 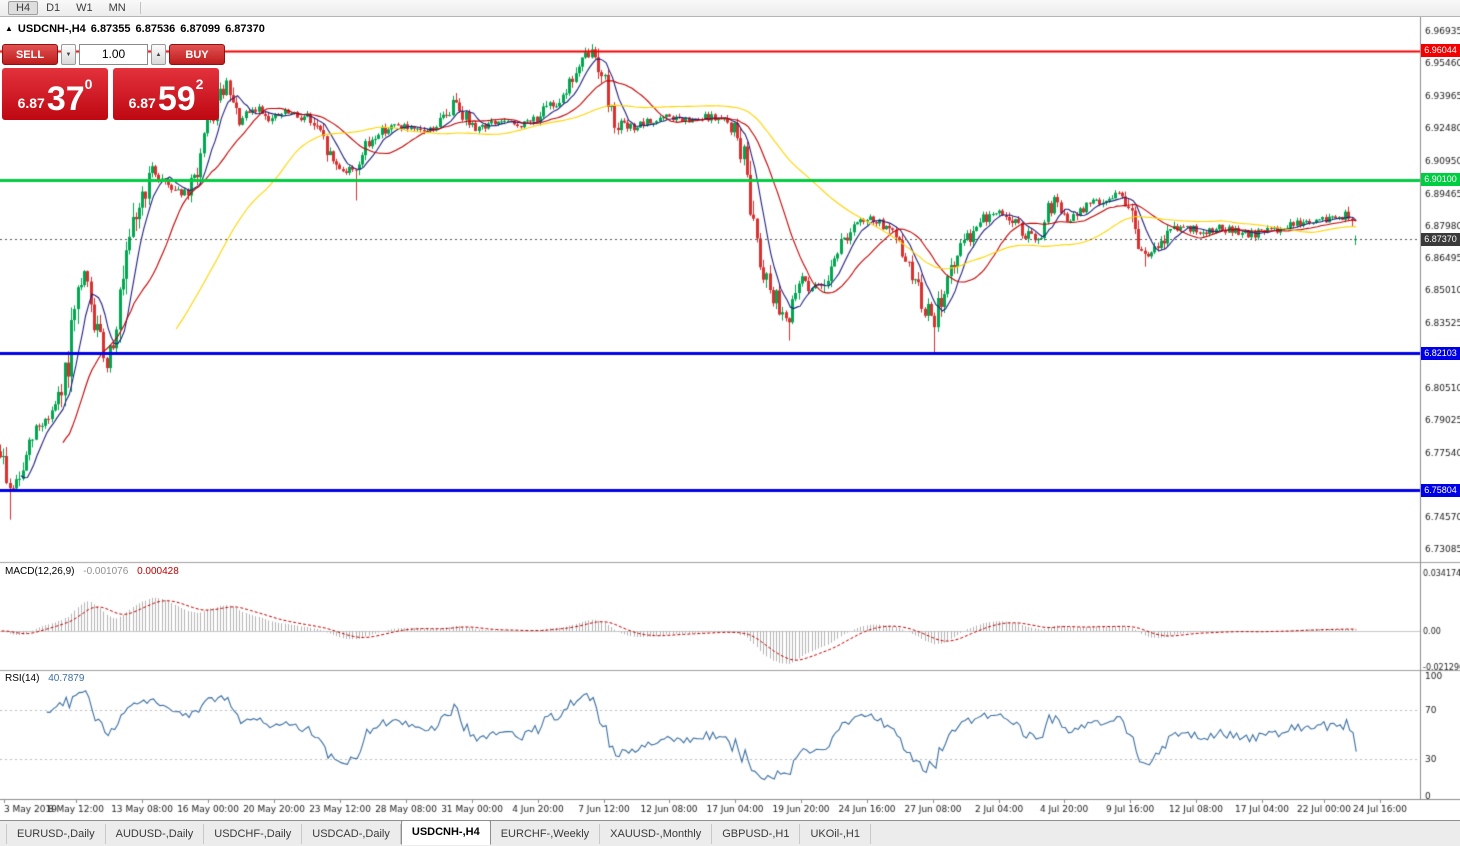 What do you see at coordinates (253, 833) in the screenshot?
I see `tab-usdchf-daily: USDCHF-,Daily` at bounding box center [253, 833].